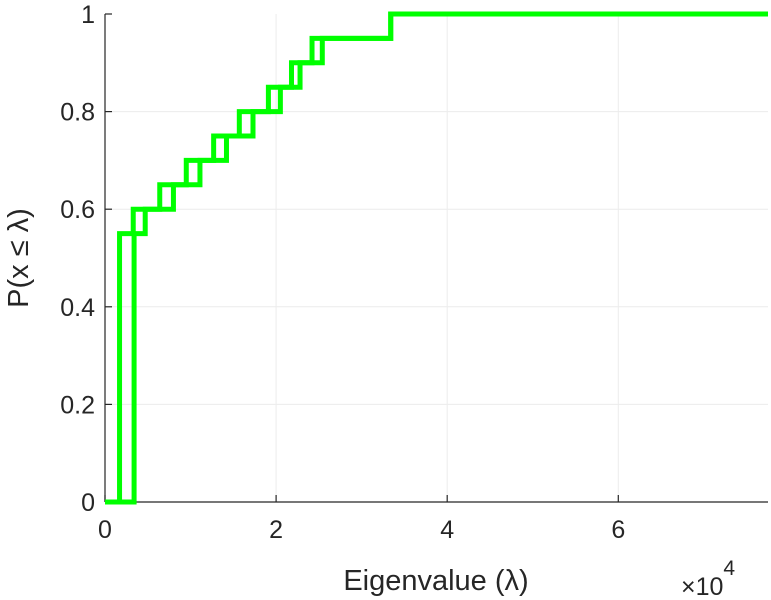 The height and width of the screenshot is (600, 771). Describe the element at coordinates (435, 581) in the screenshot. I see `x-axis-label: Eigenvalue (λ)` at that location.